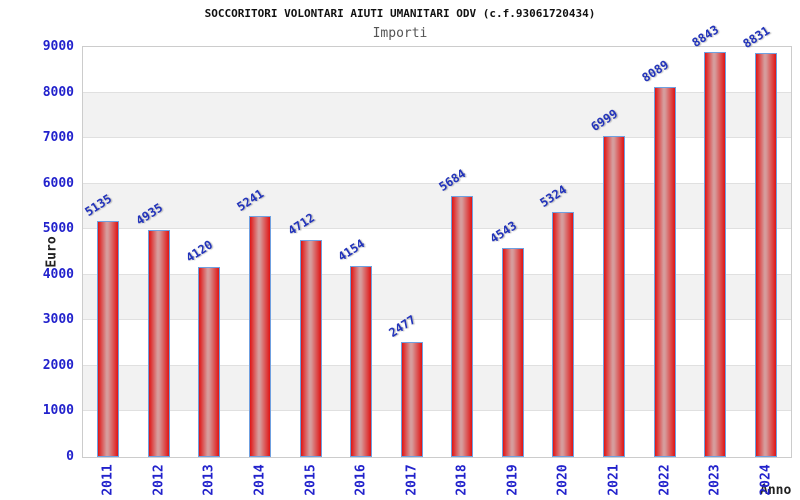  I want to click on x-tick-label: 2015, so click(311, 480).